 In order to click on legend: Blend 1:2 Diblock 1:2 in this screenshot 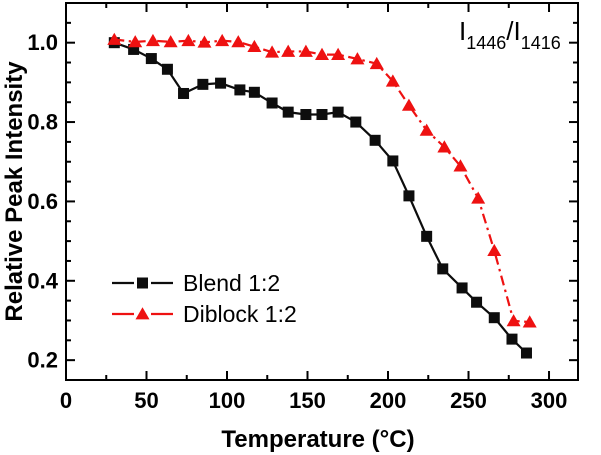, I will do `click(204, 298)`.